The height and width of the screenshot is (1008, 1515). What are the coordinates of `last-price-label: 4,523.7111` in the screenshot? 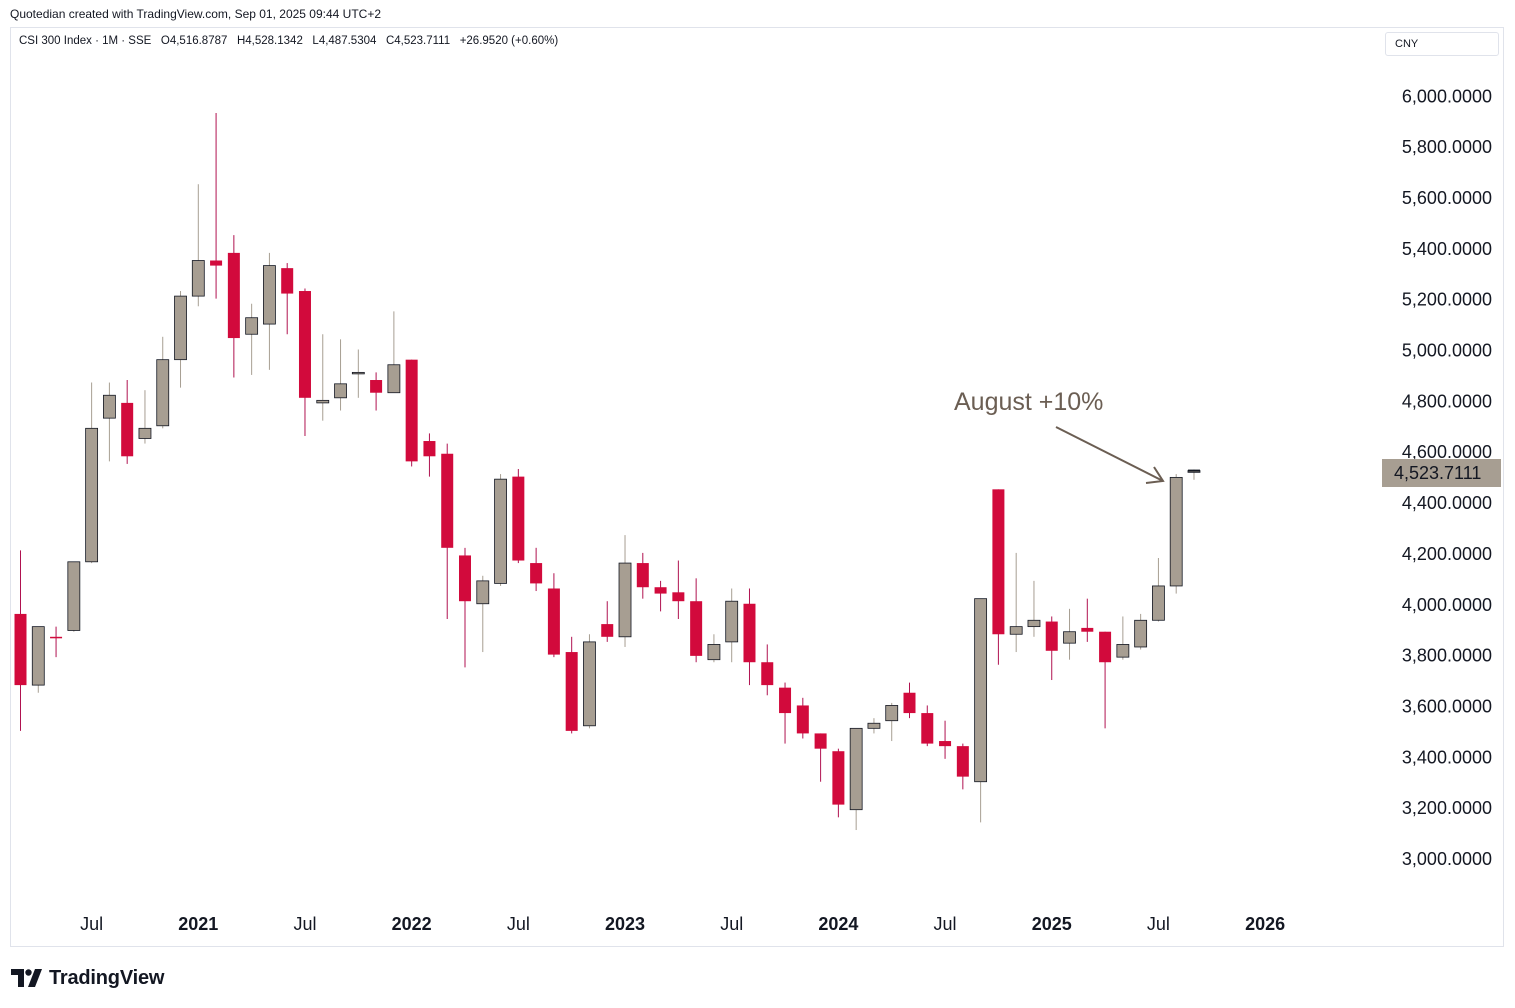 It's located at (1441, 473).